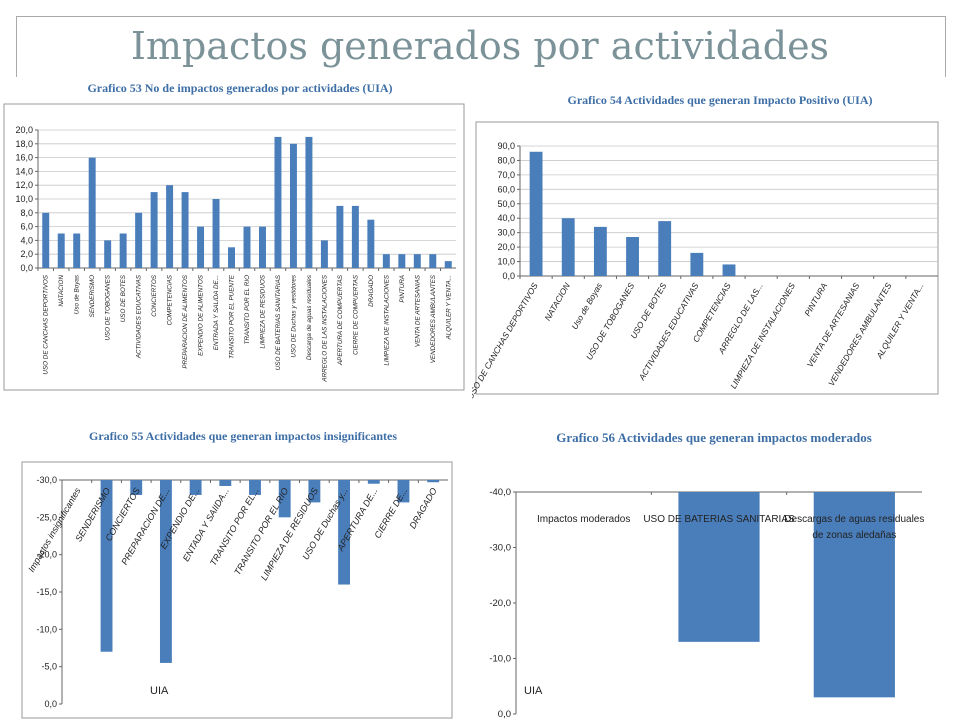  I want to click on category-label: USO DE Duchas y vestidores, so click(293, 315).